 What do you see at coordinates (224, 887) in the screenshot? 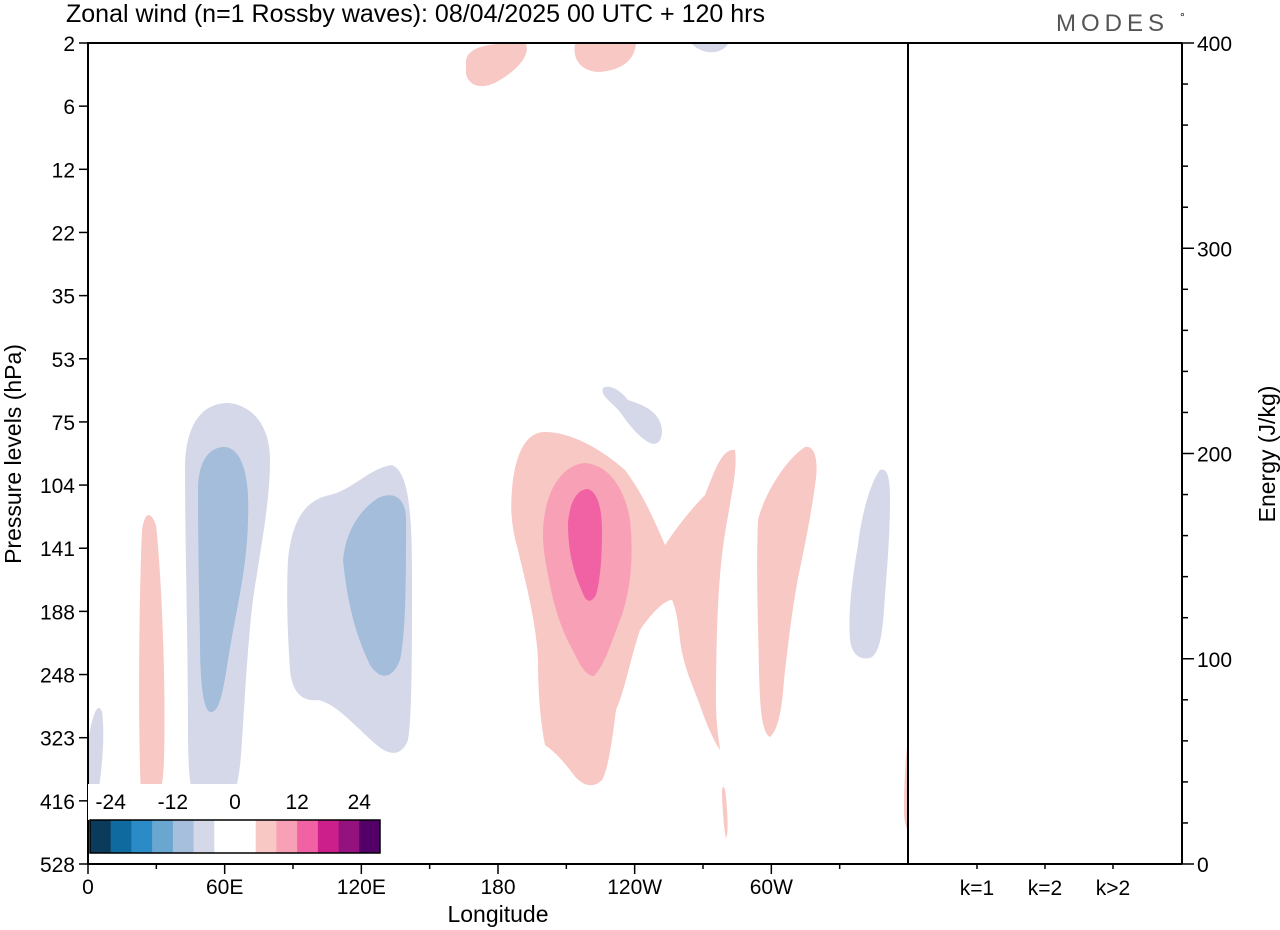
I see `x-tick-label: 60E` at bounding box center [224, 887].